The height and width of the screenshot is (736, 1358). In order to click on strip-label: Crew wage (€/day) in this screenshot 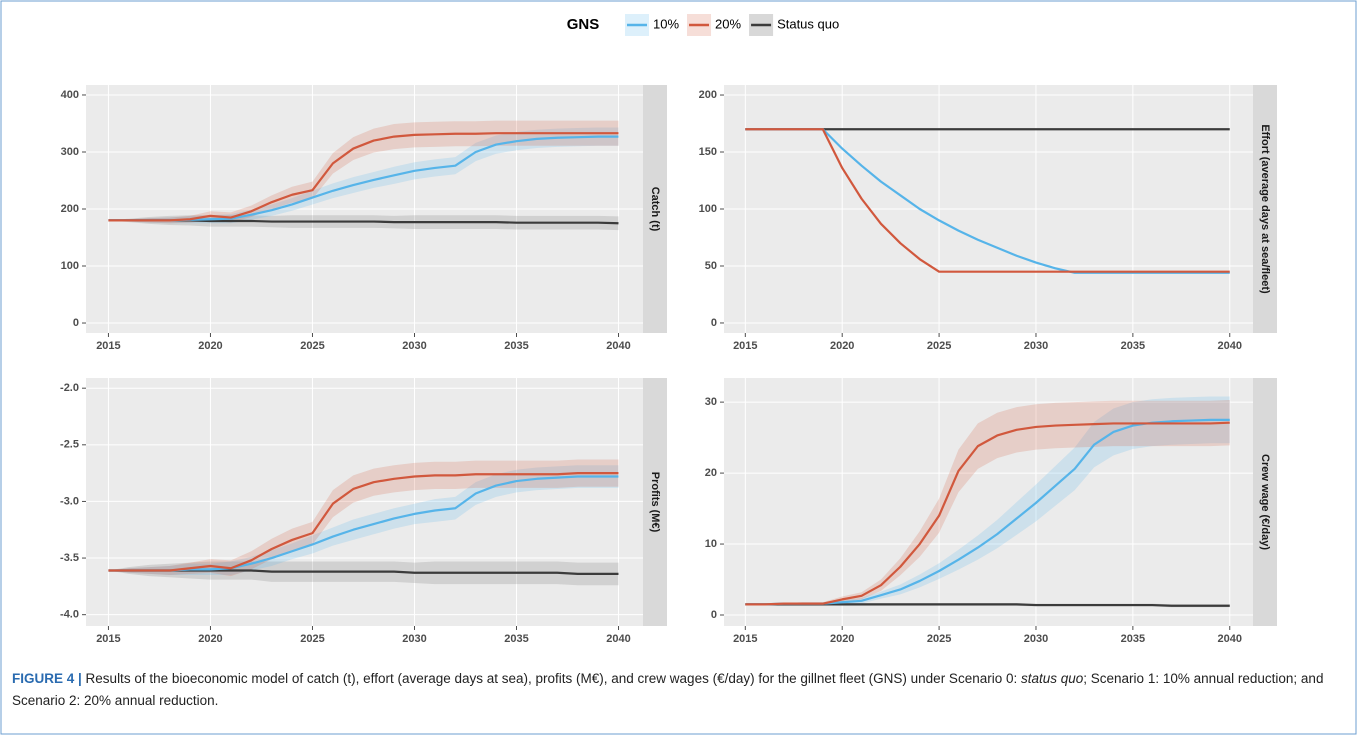, I will do `click(1265, 502)`.